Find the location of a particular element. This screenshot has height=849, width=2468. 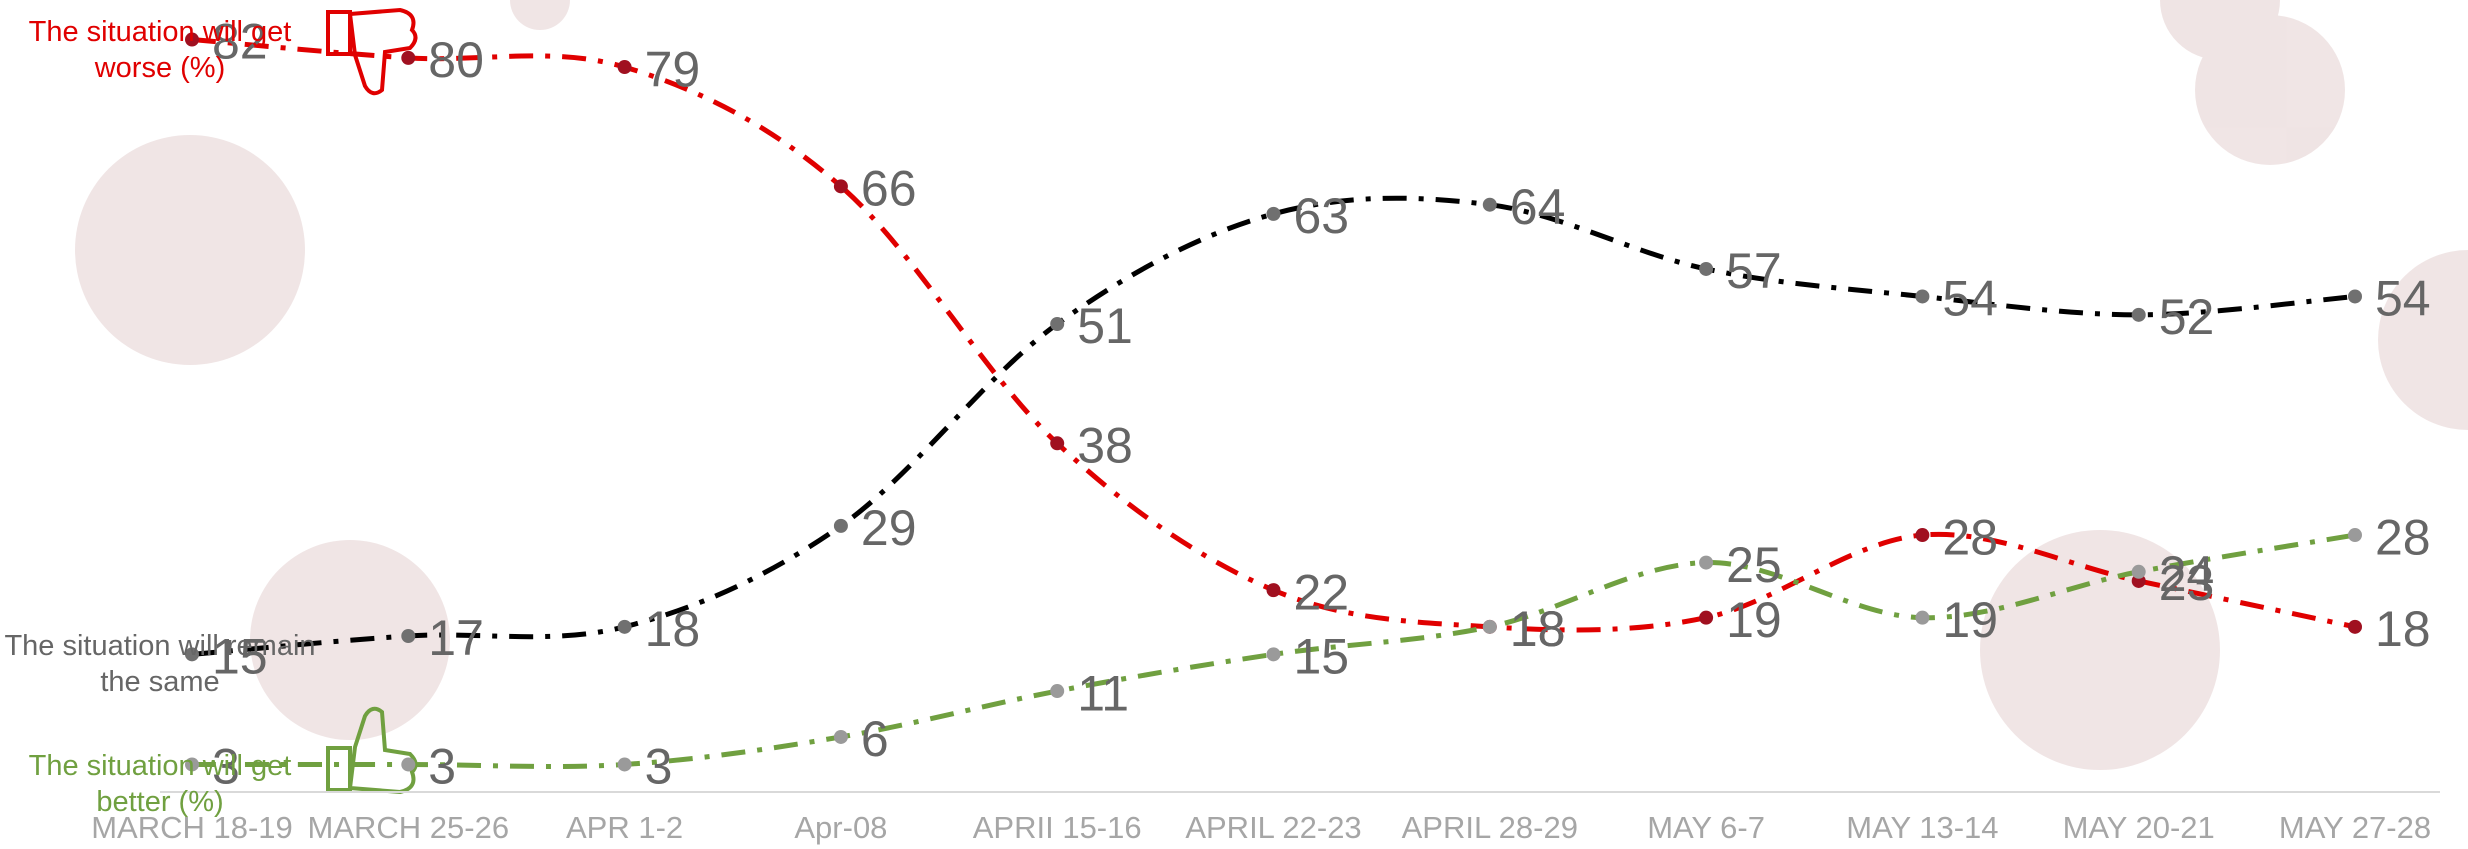

x-tick-label: APR 1-2 is located at coordinates (624, 827).